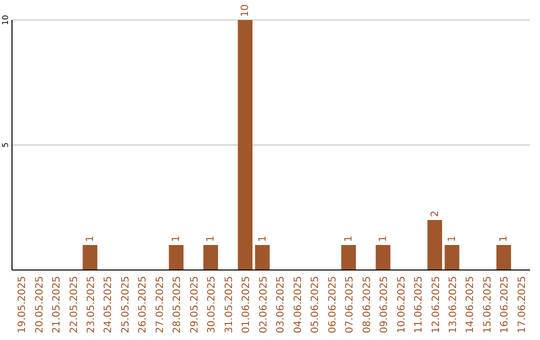 The width and height of the screenshot is (540, 340). Describe the element at coordinates (264, 305) in the screenshot. I see `x-tick-label: 02.06.2025` at that location.